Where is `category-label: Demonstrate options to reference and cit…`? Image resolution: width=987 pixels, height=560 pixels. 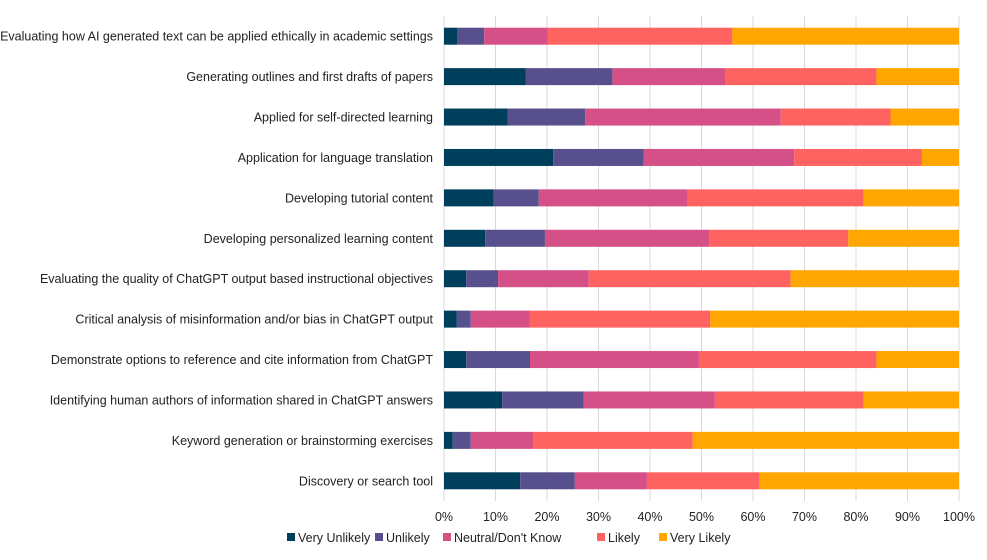 category-label: Demonstrate options to reference and cit… is located at coordinates (242, 360).